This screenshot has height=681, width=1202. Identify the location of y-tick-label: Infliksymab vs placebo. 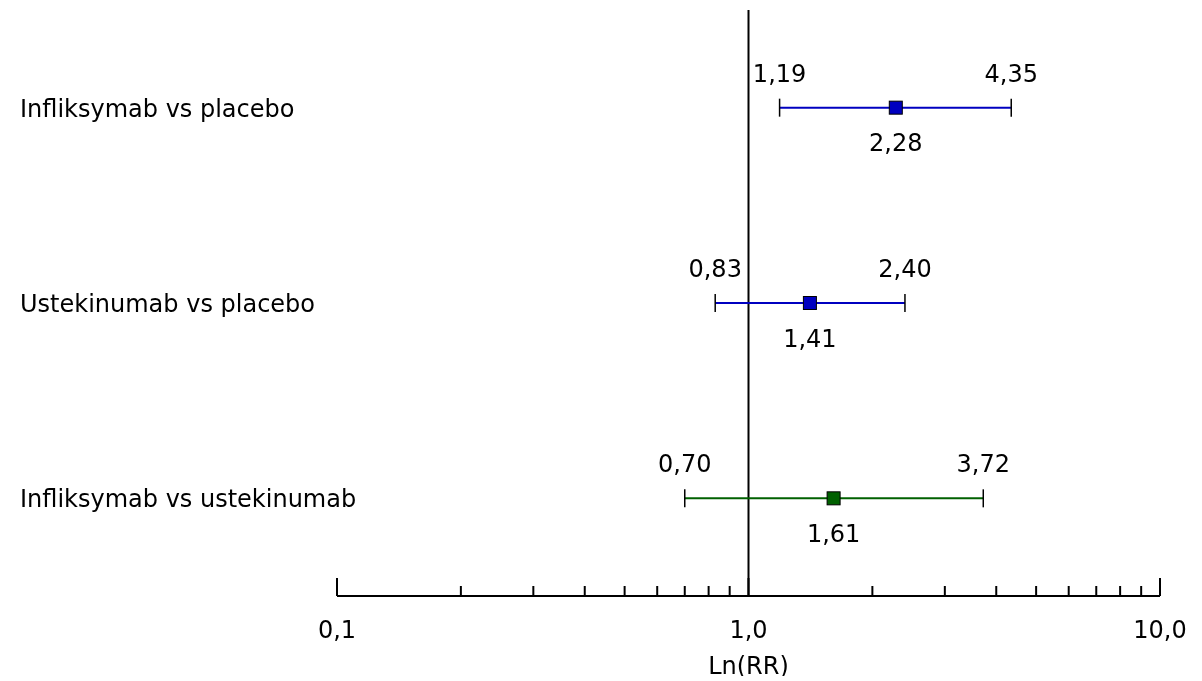
(157, 108).